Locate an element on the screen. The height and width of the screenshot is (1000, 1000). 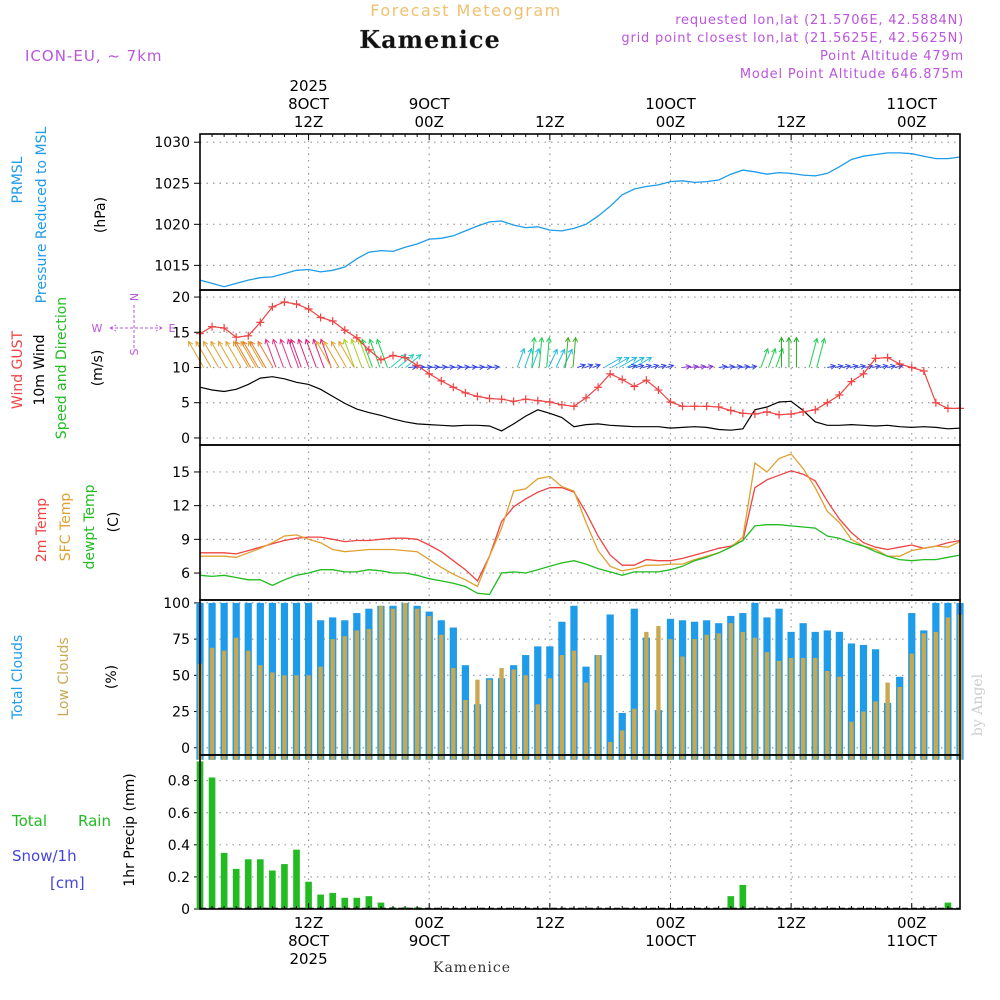
pressure-label-long: Pressure Reduced to MSL is located at coordinates (42, 214).